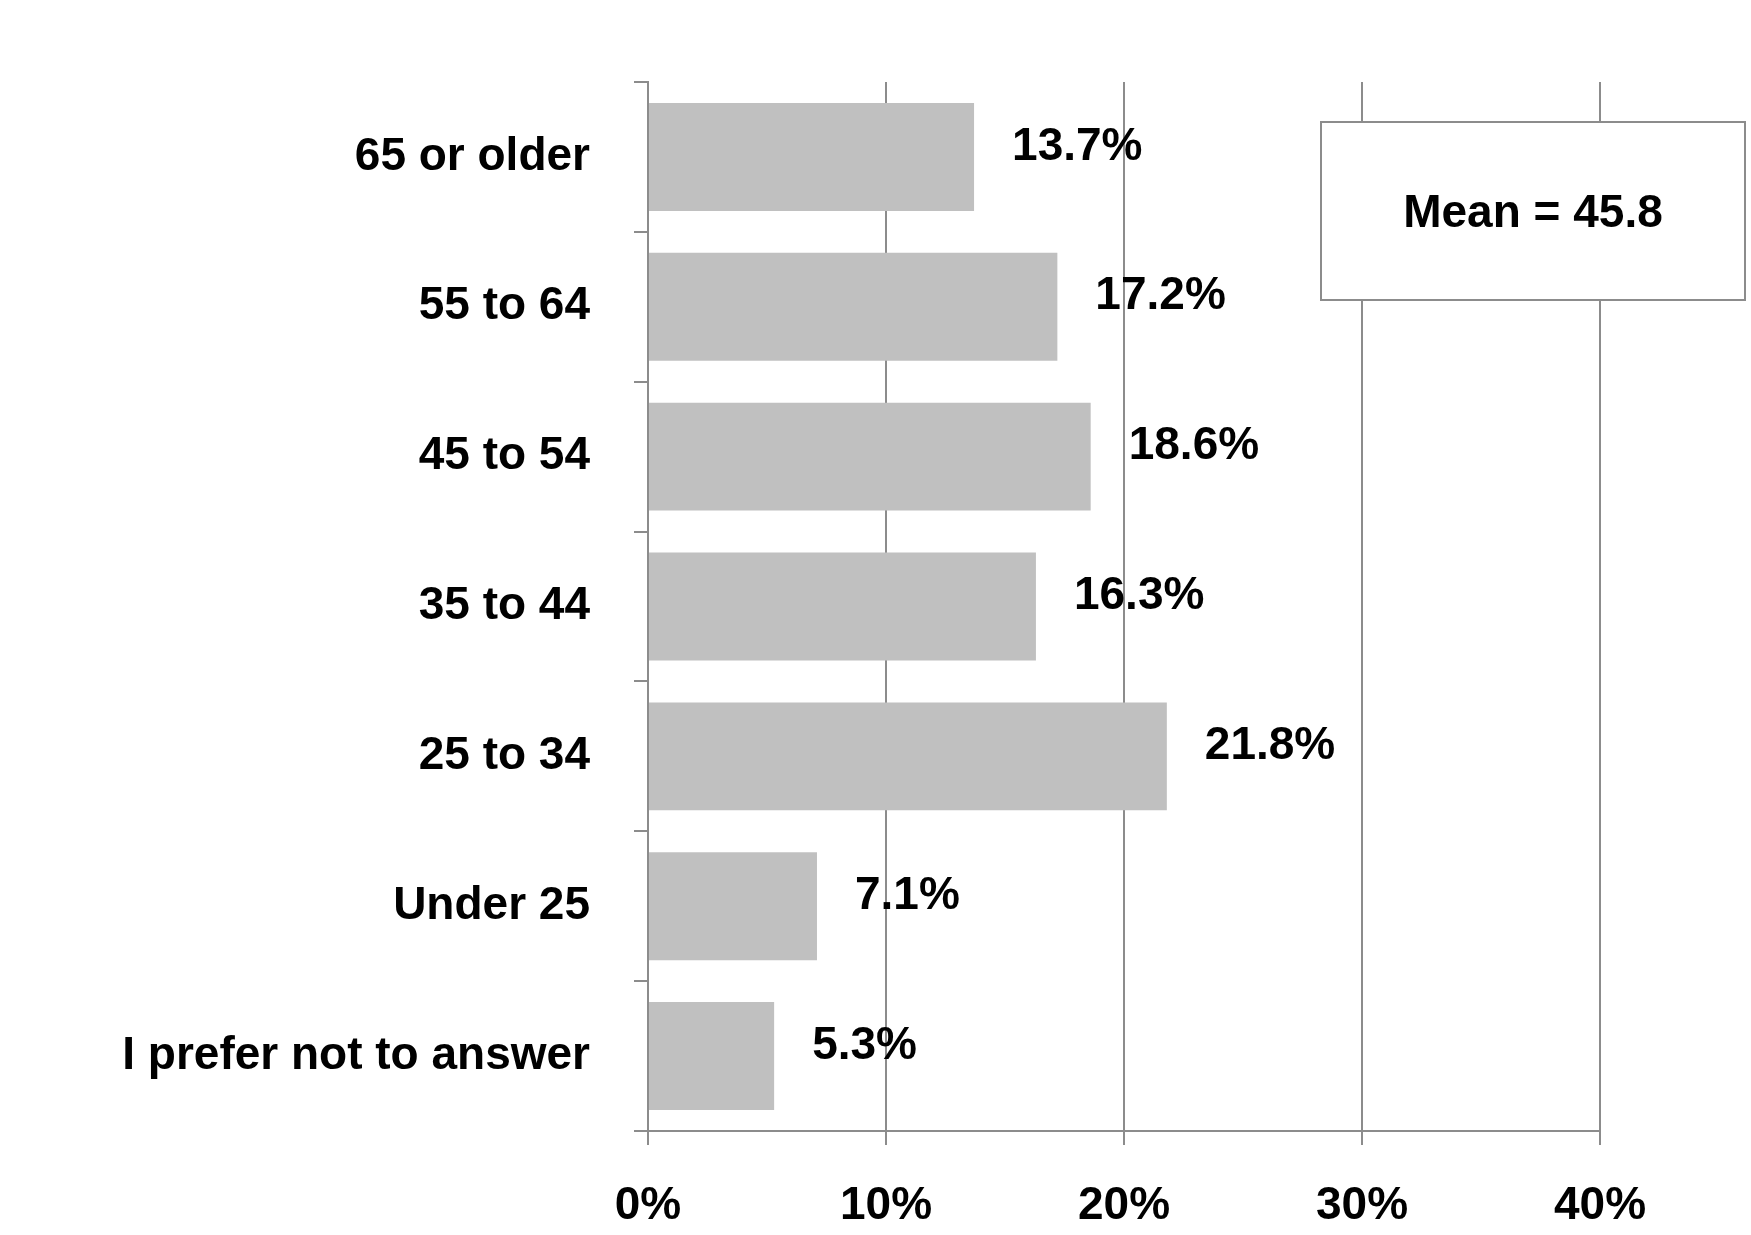 The width and height of the screenshot is (1751, 1235). I want to click on data-label: 17.2%, so click(1160, 293).